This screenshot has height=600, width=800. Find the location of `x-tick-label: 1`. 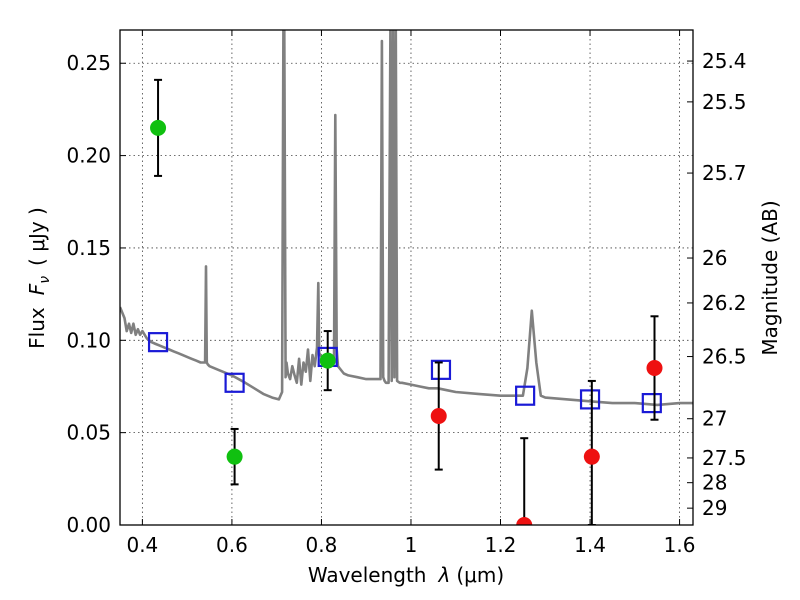

x-tick-label: 1 is located at coordinates (411, 545).